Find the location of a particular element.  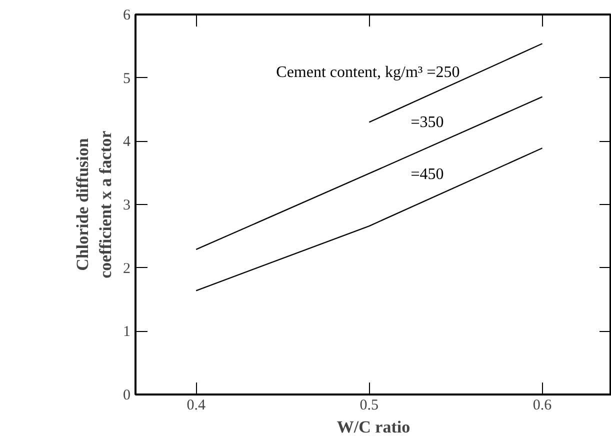

y-tick-label: 2 is located at coordinates (126, 268).